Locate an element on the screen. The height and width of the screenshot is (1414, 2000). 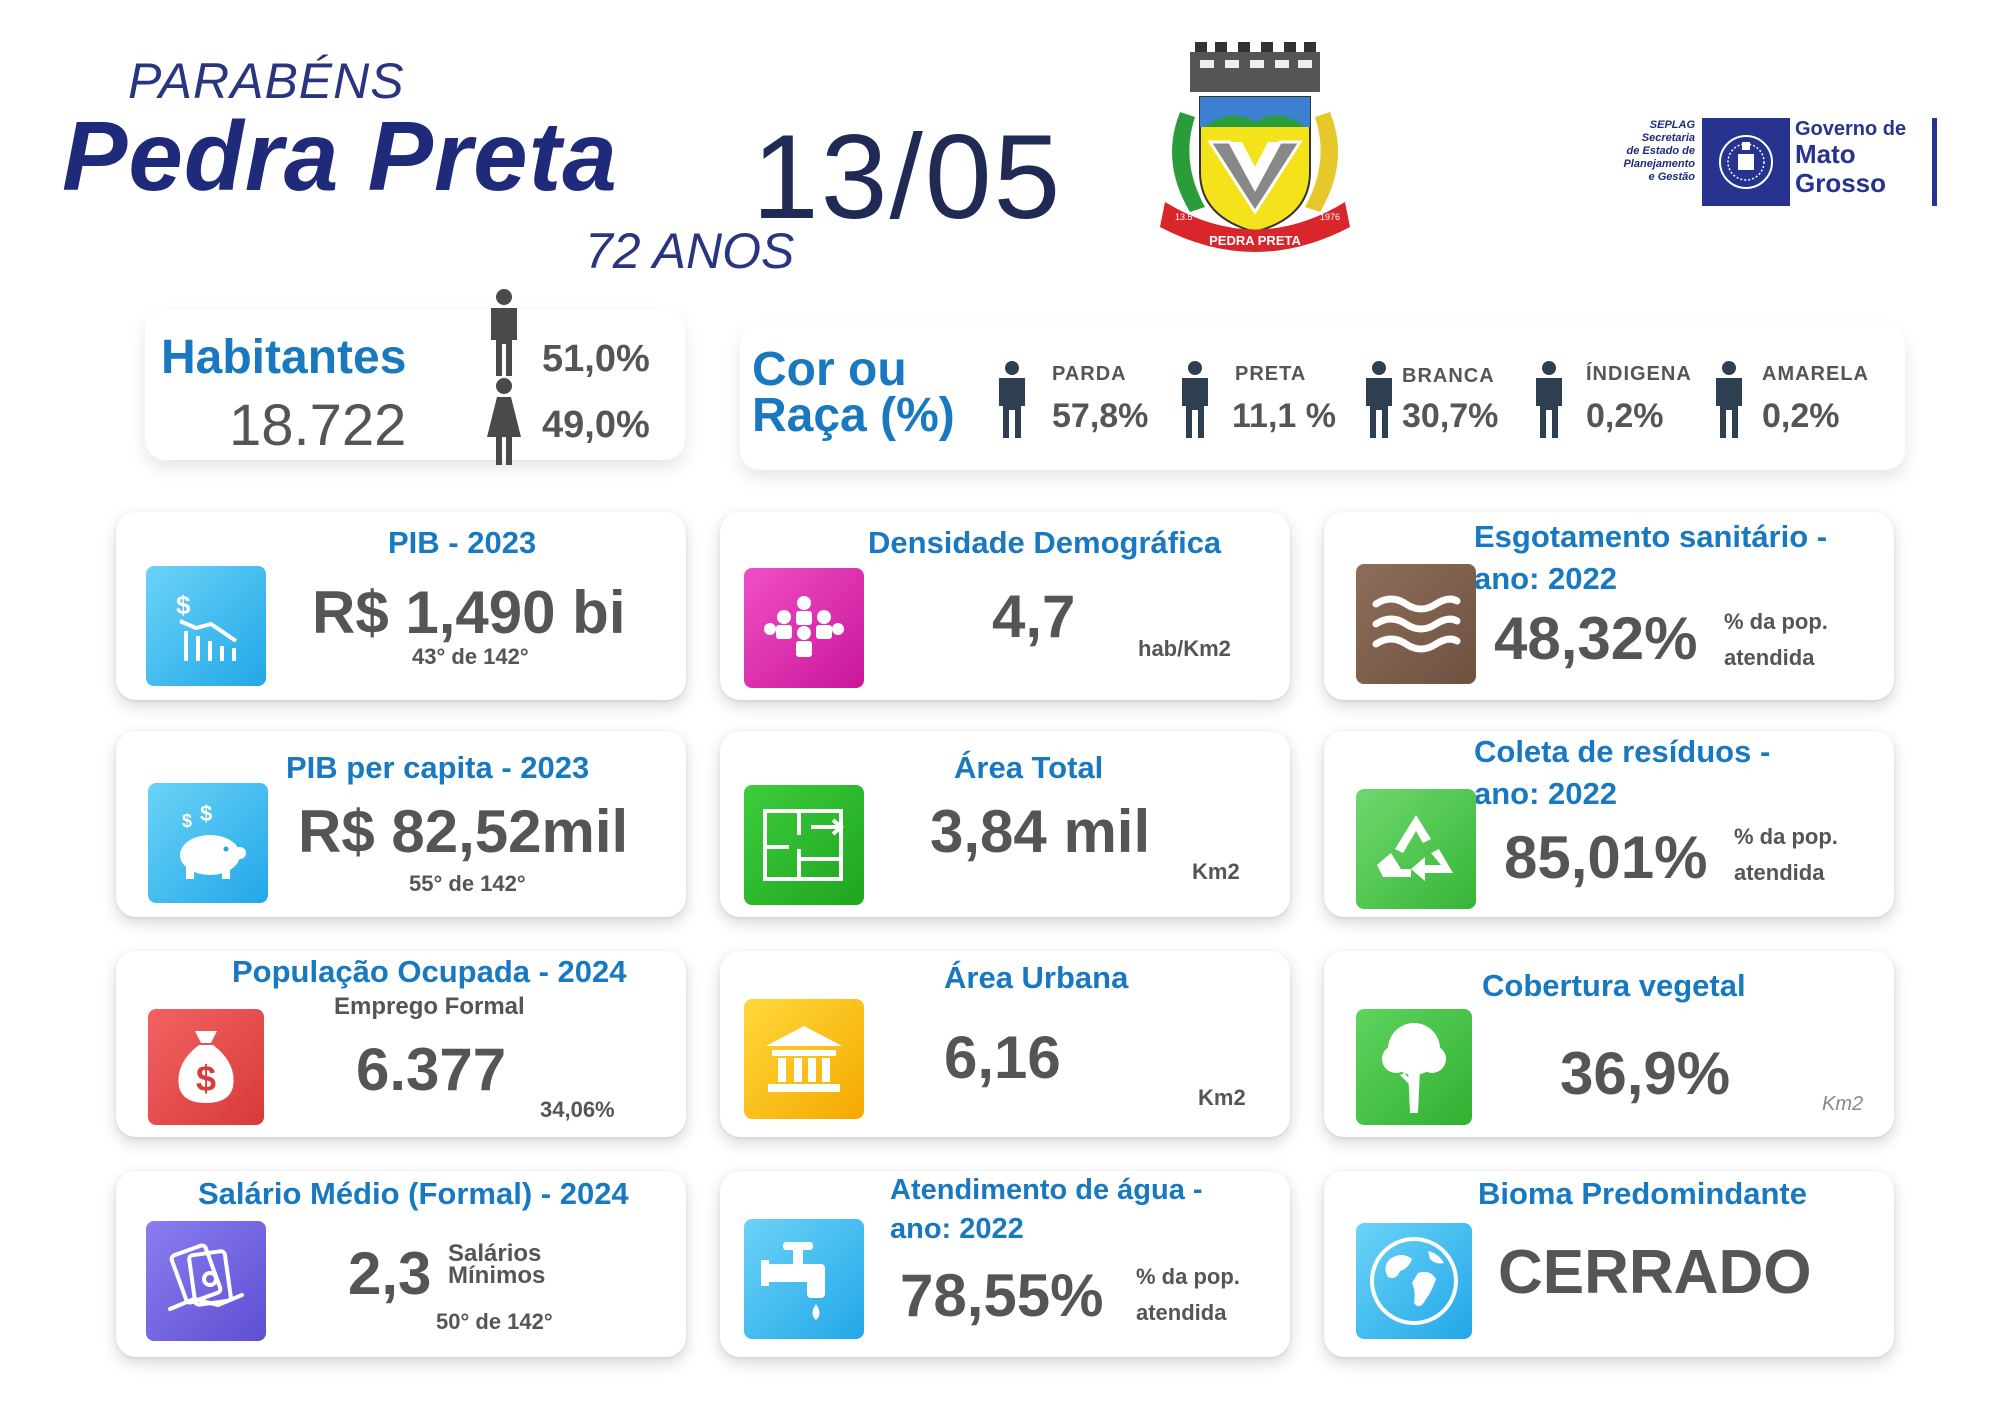
pib-card: PIB - 2023 $ R$ 1,490 bi 43° de 142° is located at coordinates (401, 606).